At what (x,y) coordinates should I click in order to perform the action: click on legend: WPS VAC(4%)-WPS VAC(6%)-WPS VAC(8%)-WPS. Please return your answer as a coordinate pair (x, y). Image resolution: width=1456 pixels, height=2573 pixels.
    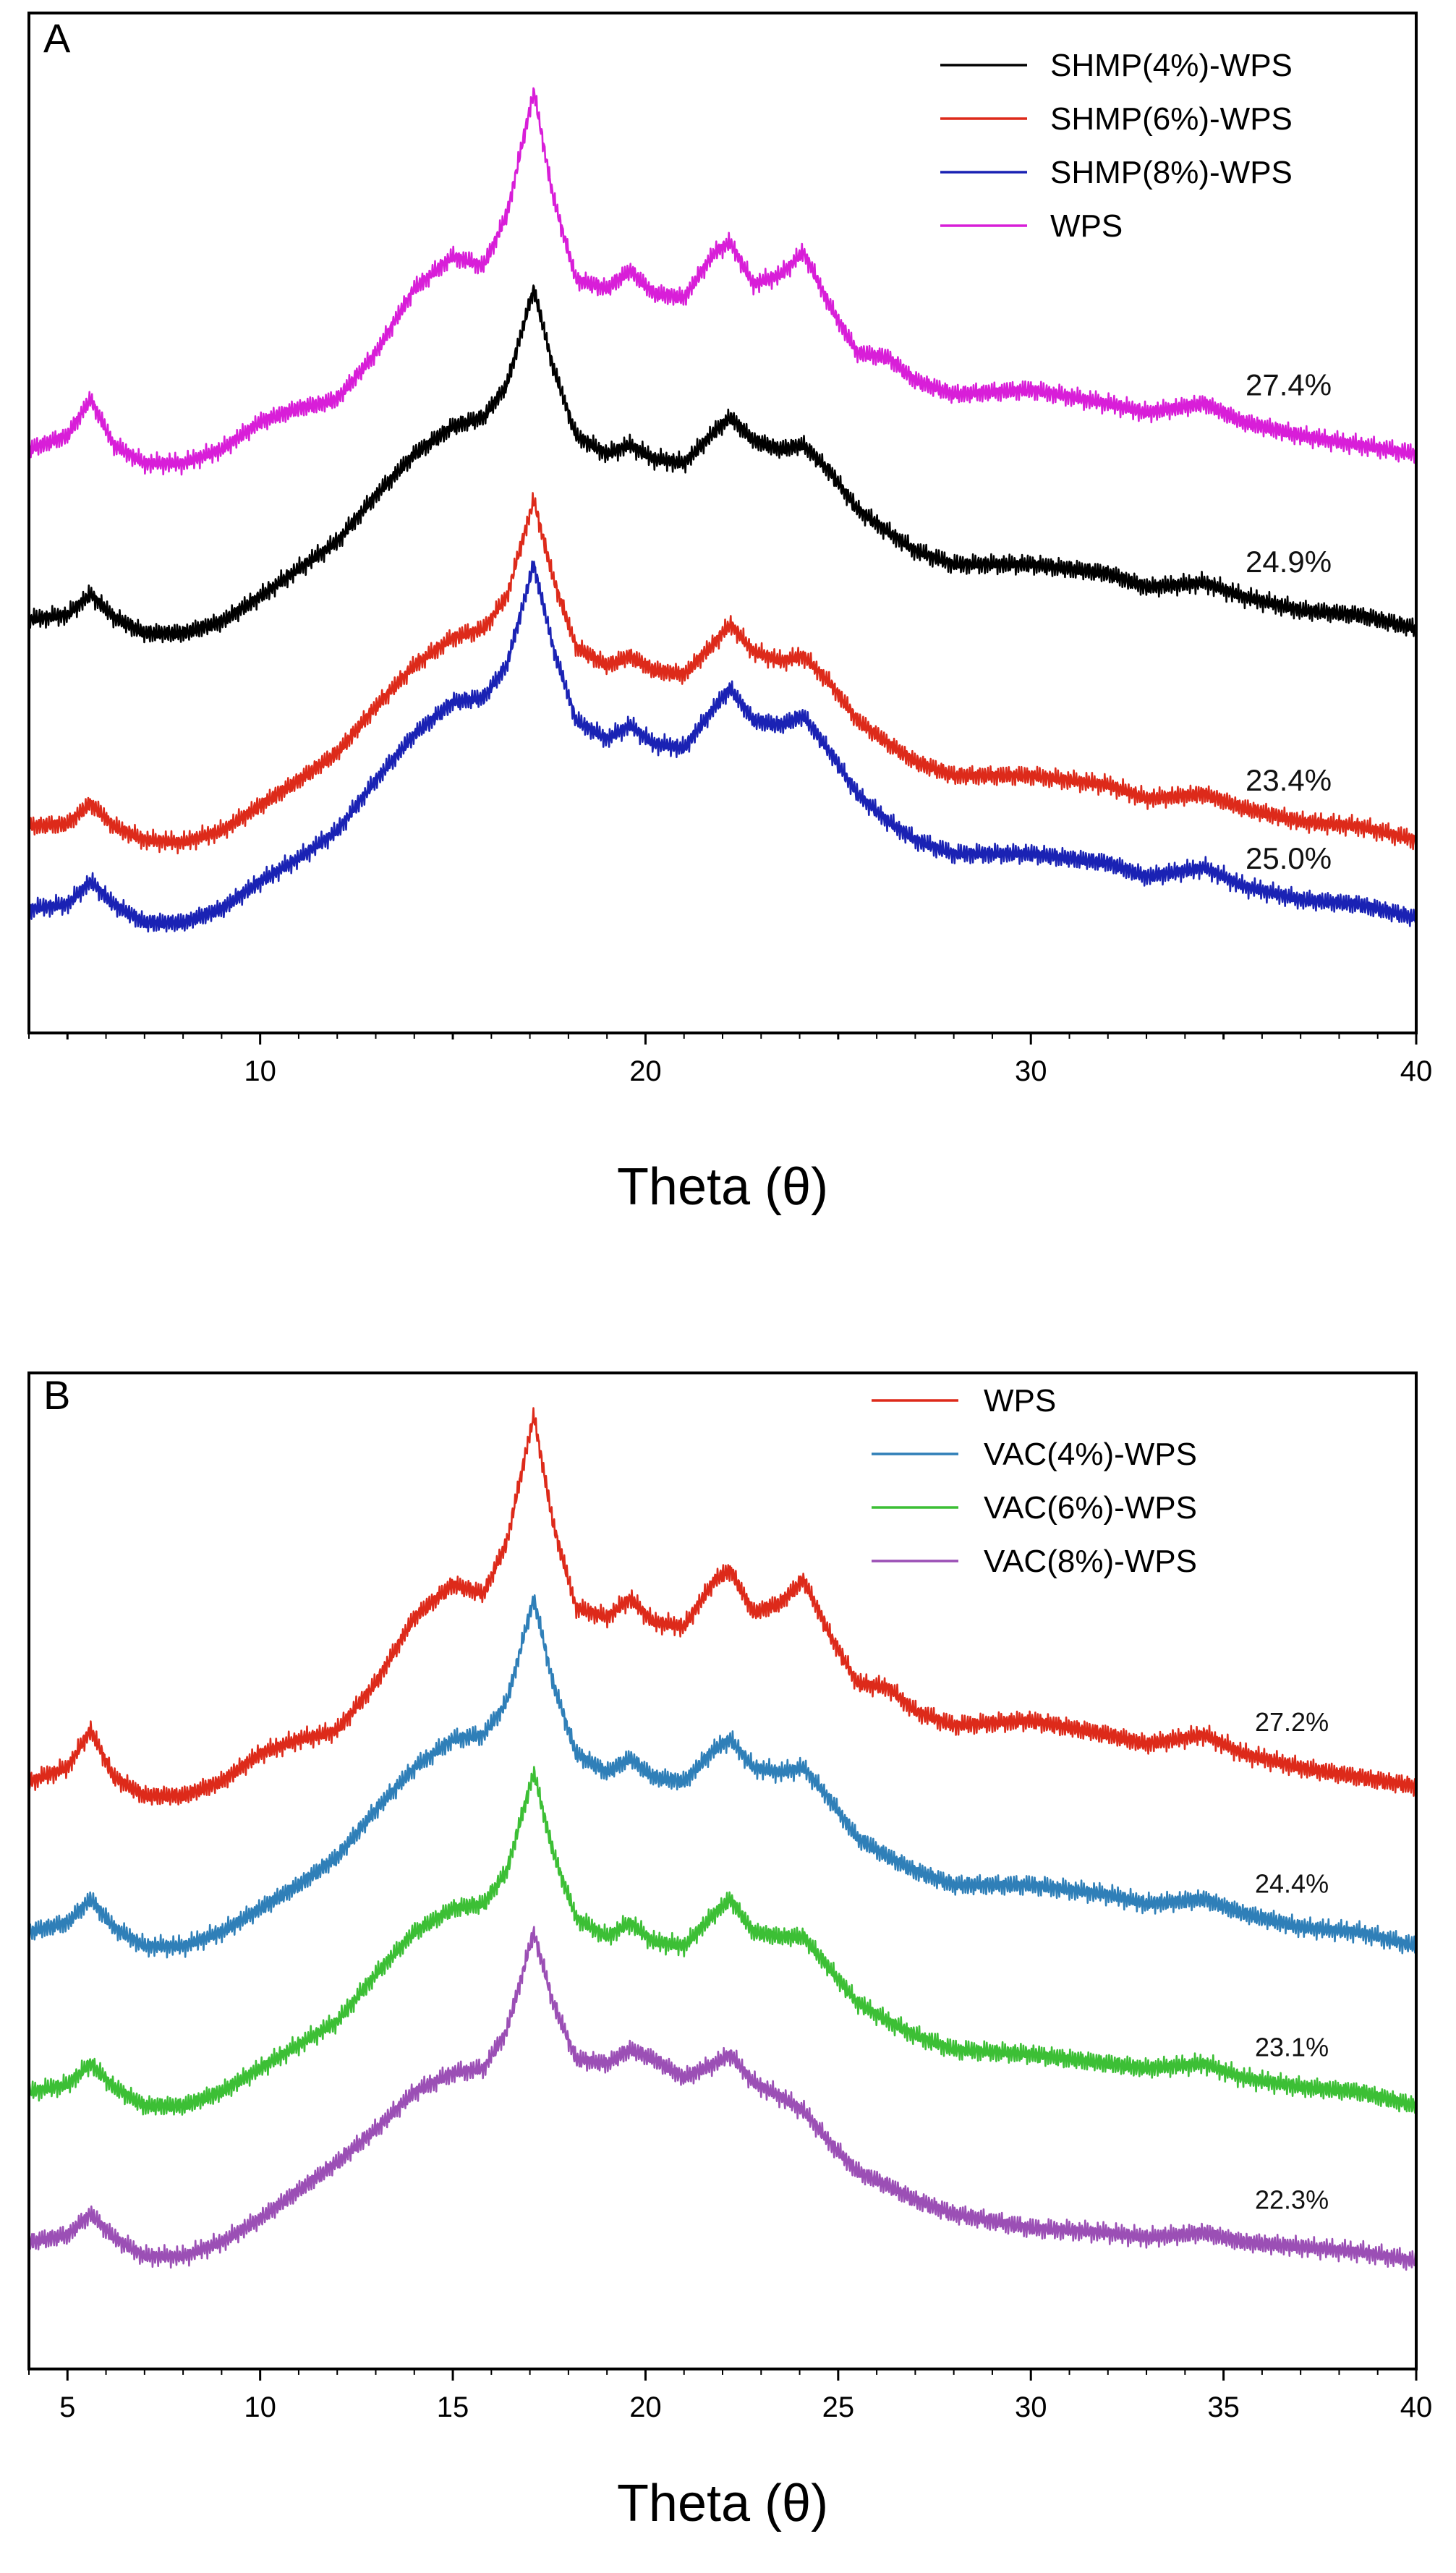
    Looking at the image, I should click on (1034, 1481).